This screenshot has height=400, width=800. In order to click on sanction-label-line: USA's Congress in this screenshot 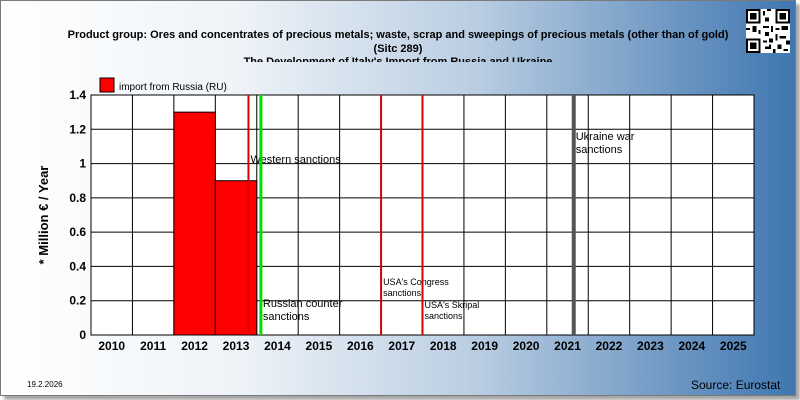, I will do `click(416, 282)`.